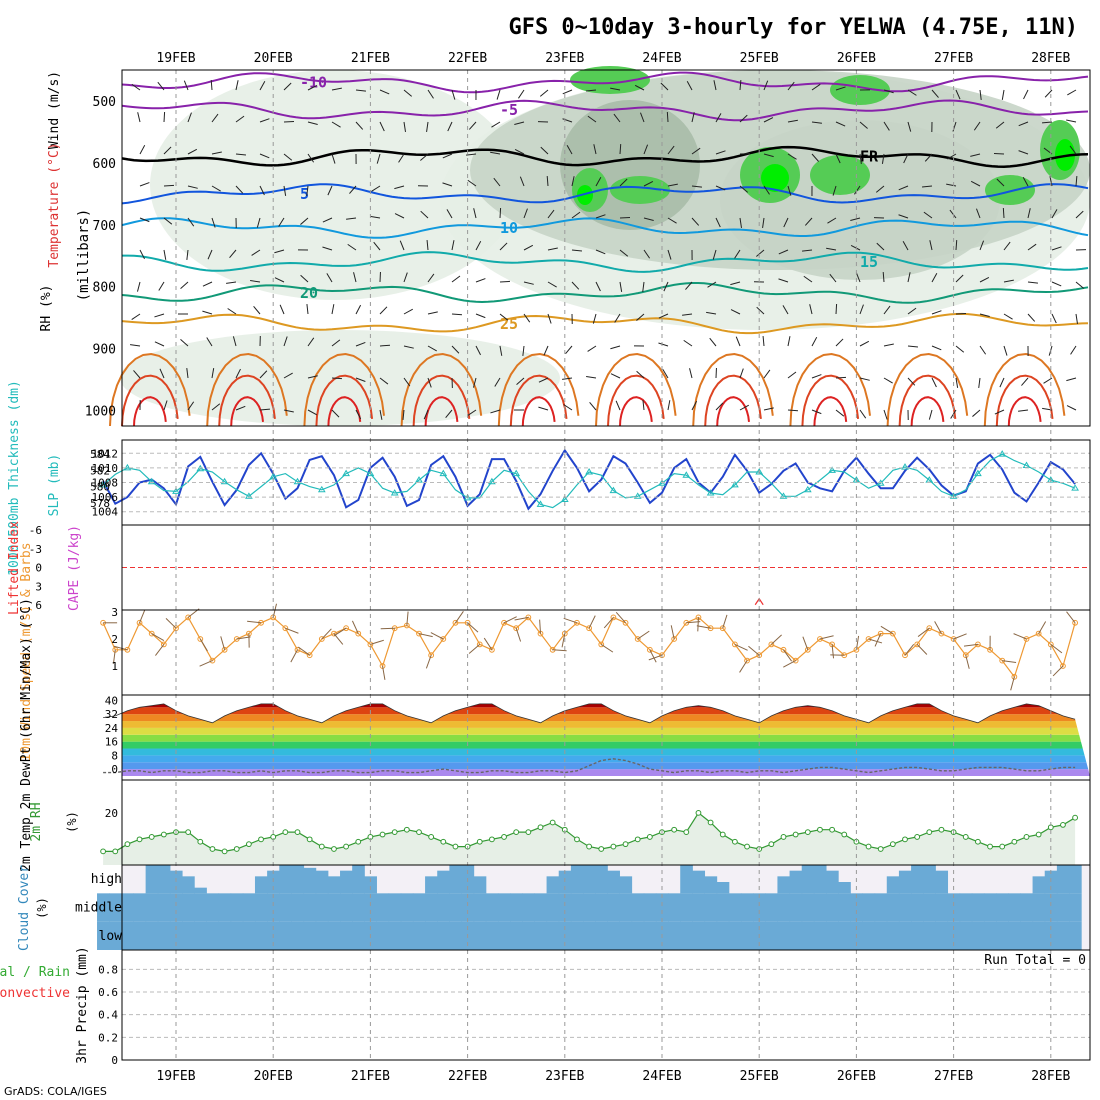  What do you see at coordinates (105, 483) in the screenshot?
I see `slp-tick: 1008` at bounding box center [105, 483].